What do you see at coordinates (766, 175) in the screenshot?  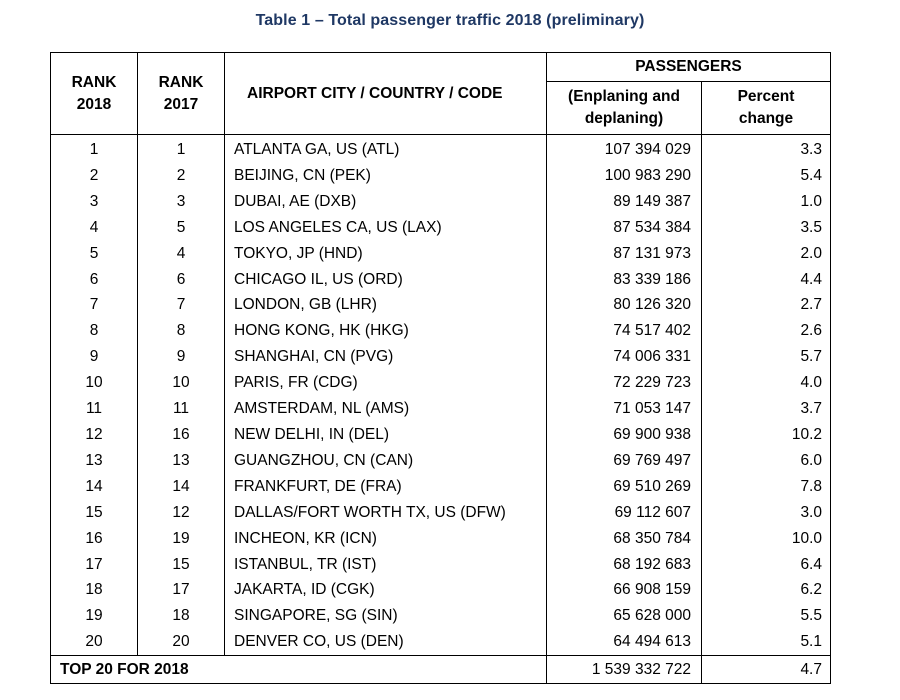 I see `percent-change-cell: 5.4` at bounding box center [766, 175].